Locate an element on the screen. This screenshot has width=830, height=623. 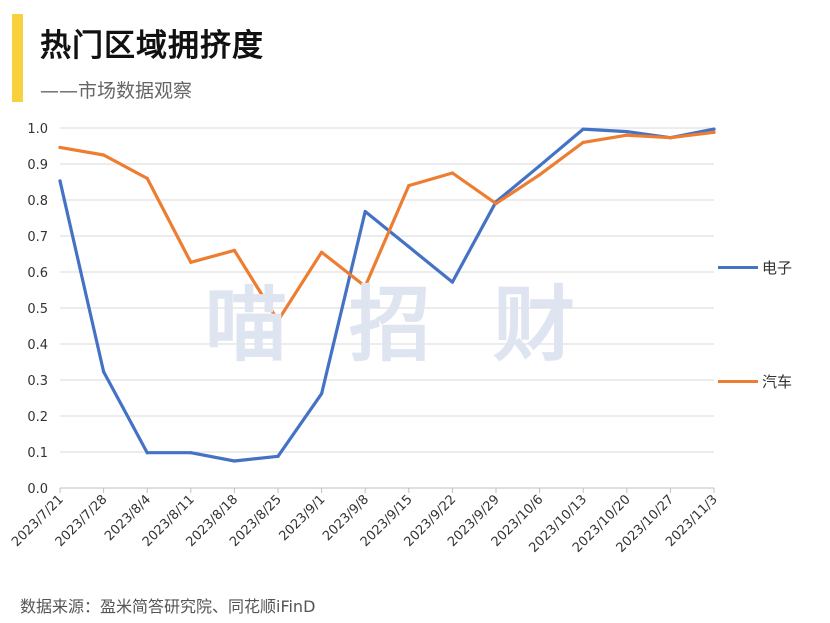
legend-label-electronics: 电子 is located at coordinates (777, 268).